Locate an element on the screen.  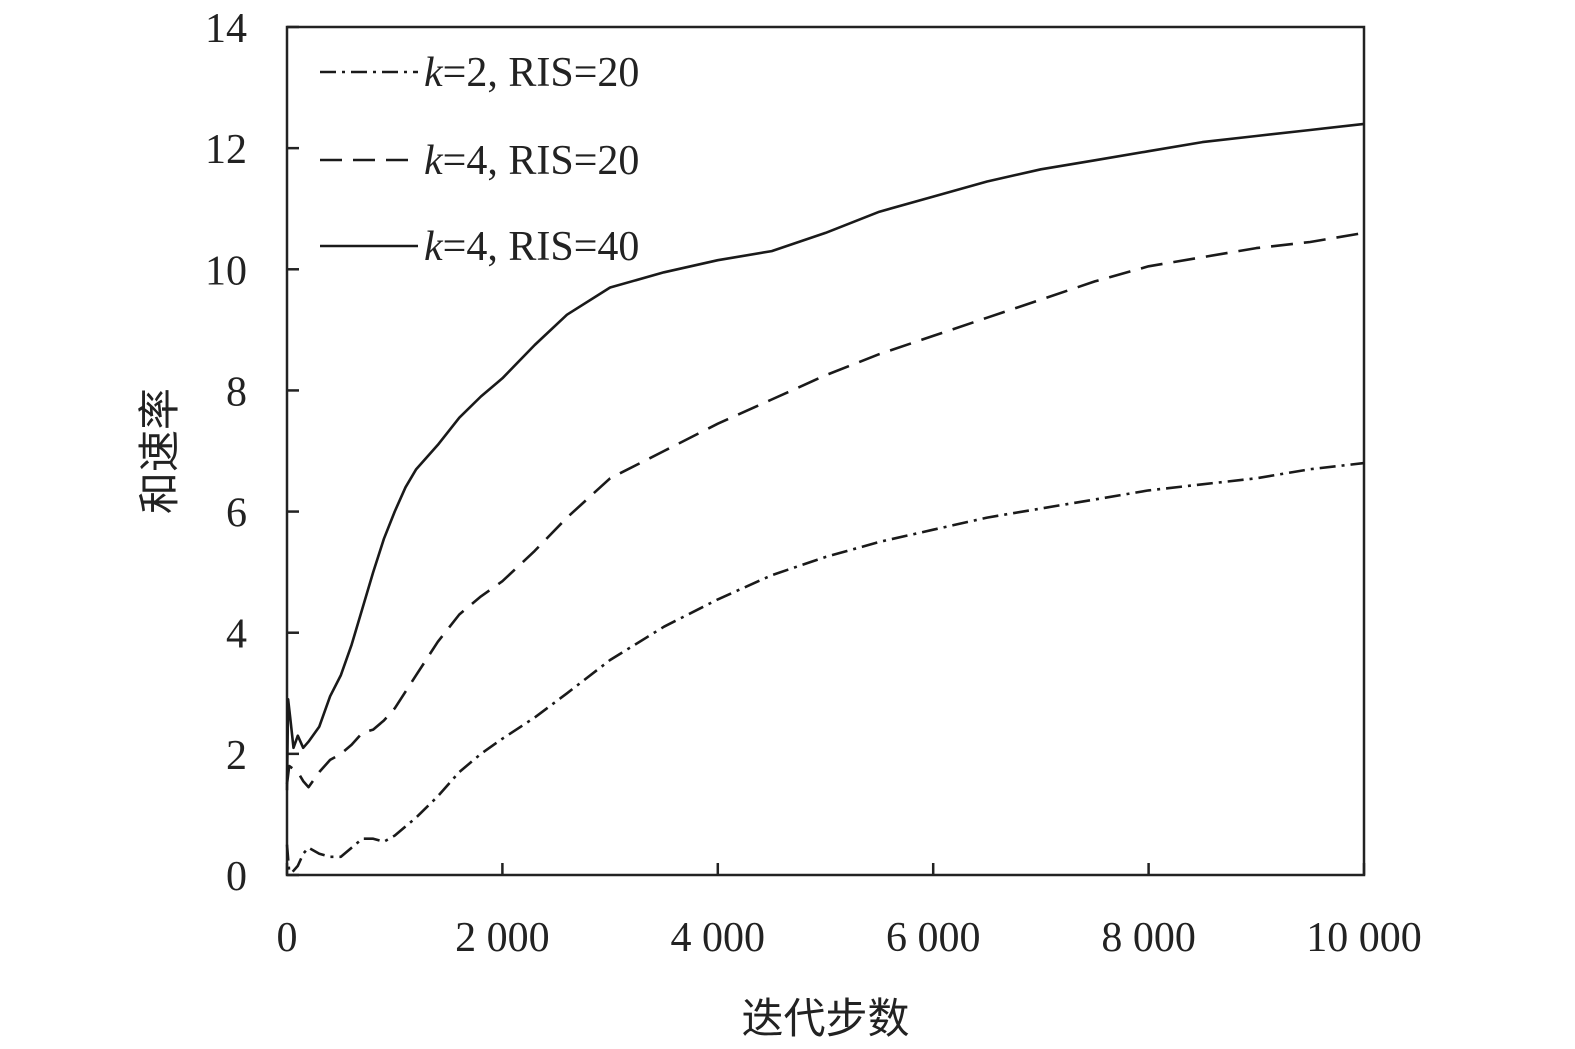
x-axis-ticks: 0 2 000 4 000 6 000 8 000 10 000 is located at coordinates (849, 912).